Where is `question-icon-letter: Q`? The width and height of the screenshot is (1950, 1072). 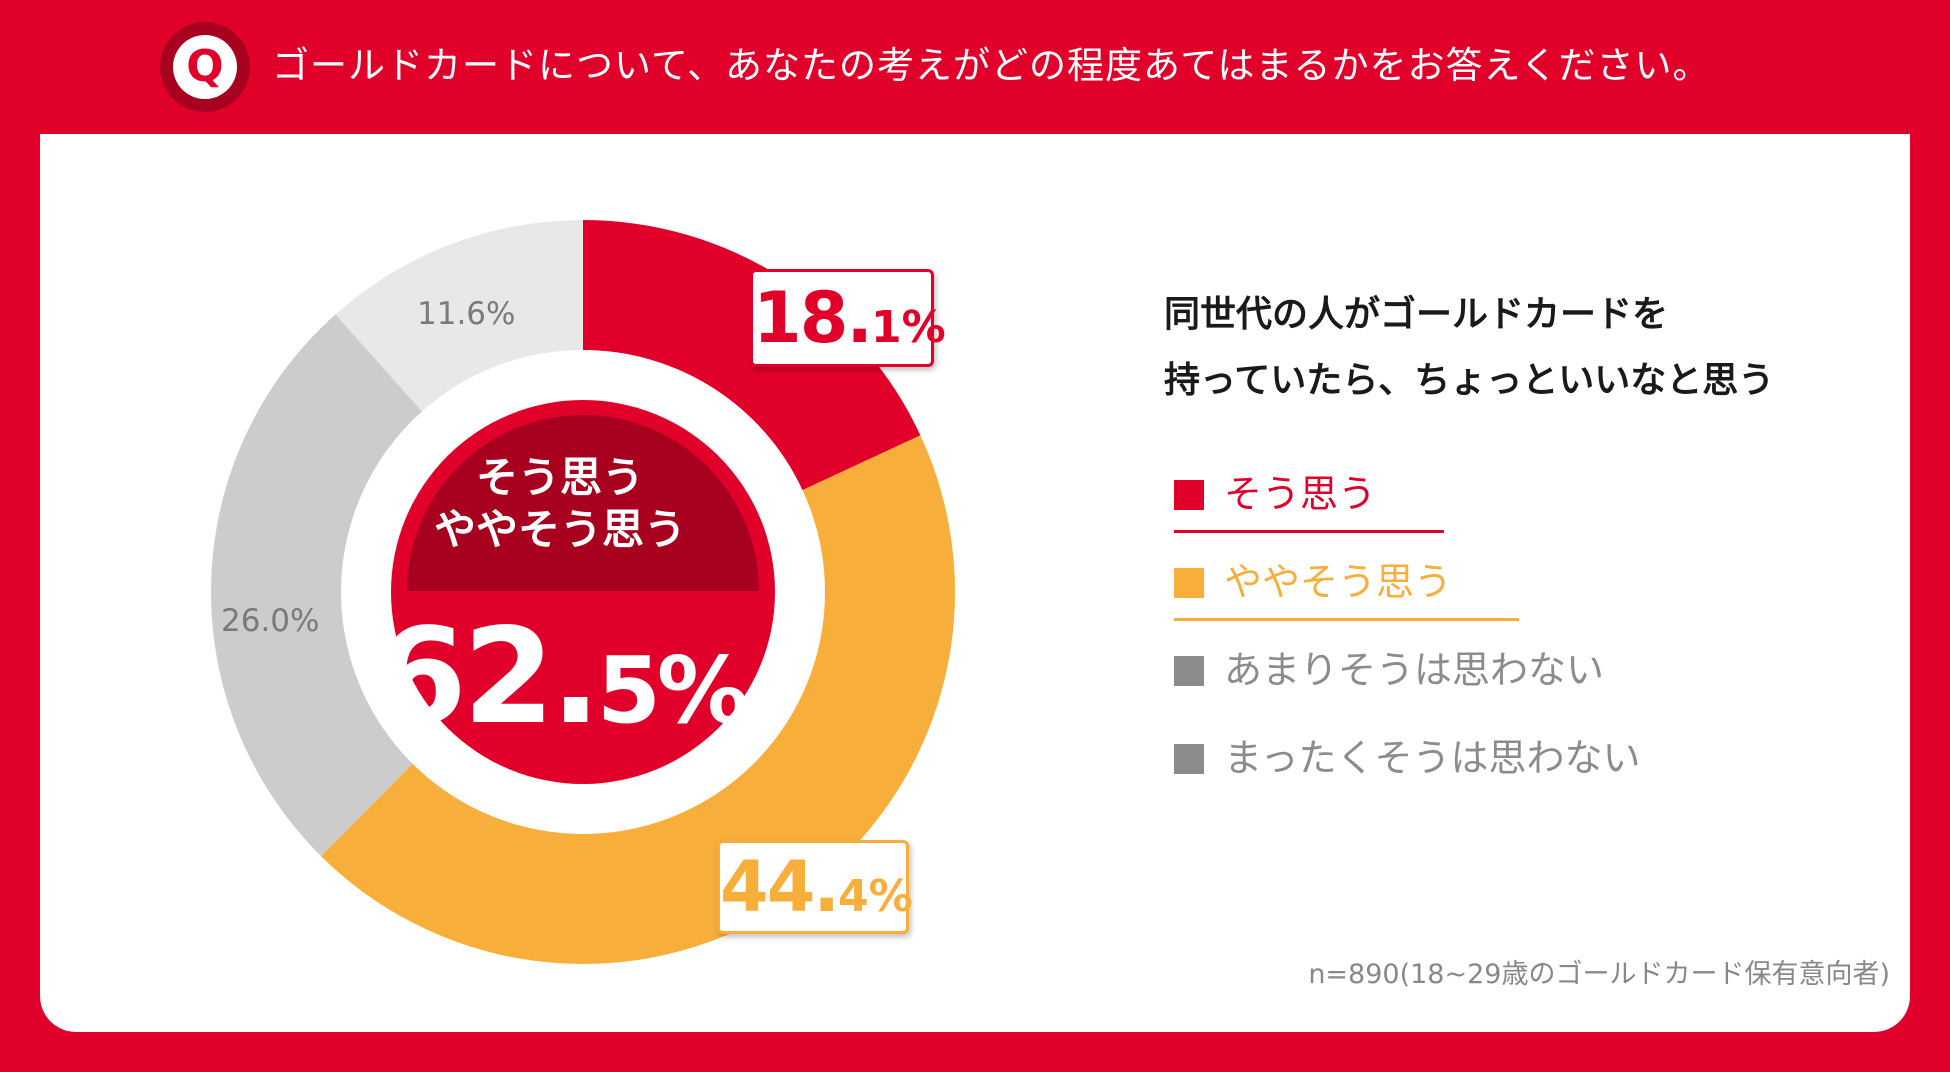
question-icon-letter: Q is located at coordinates (205, 67).